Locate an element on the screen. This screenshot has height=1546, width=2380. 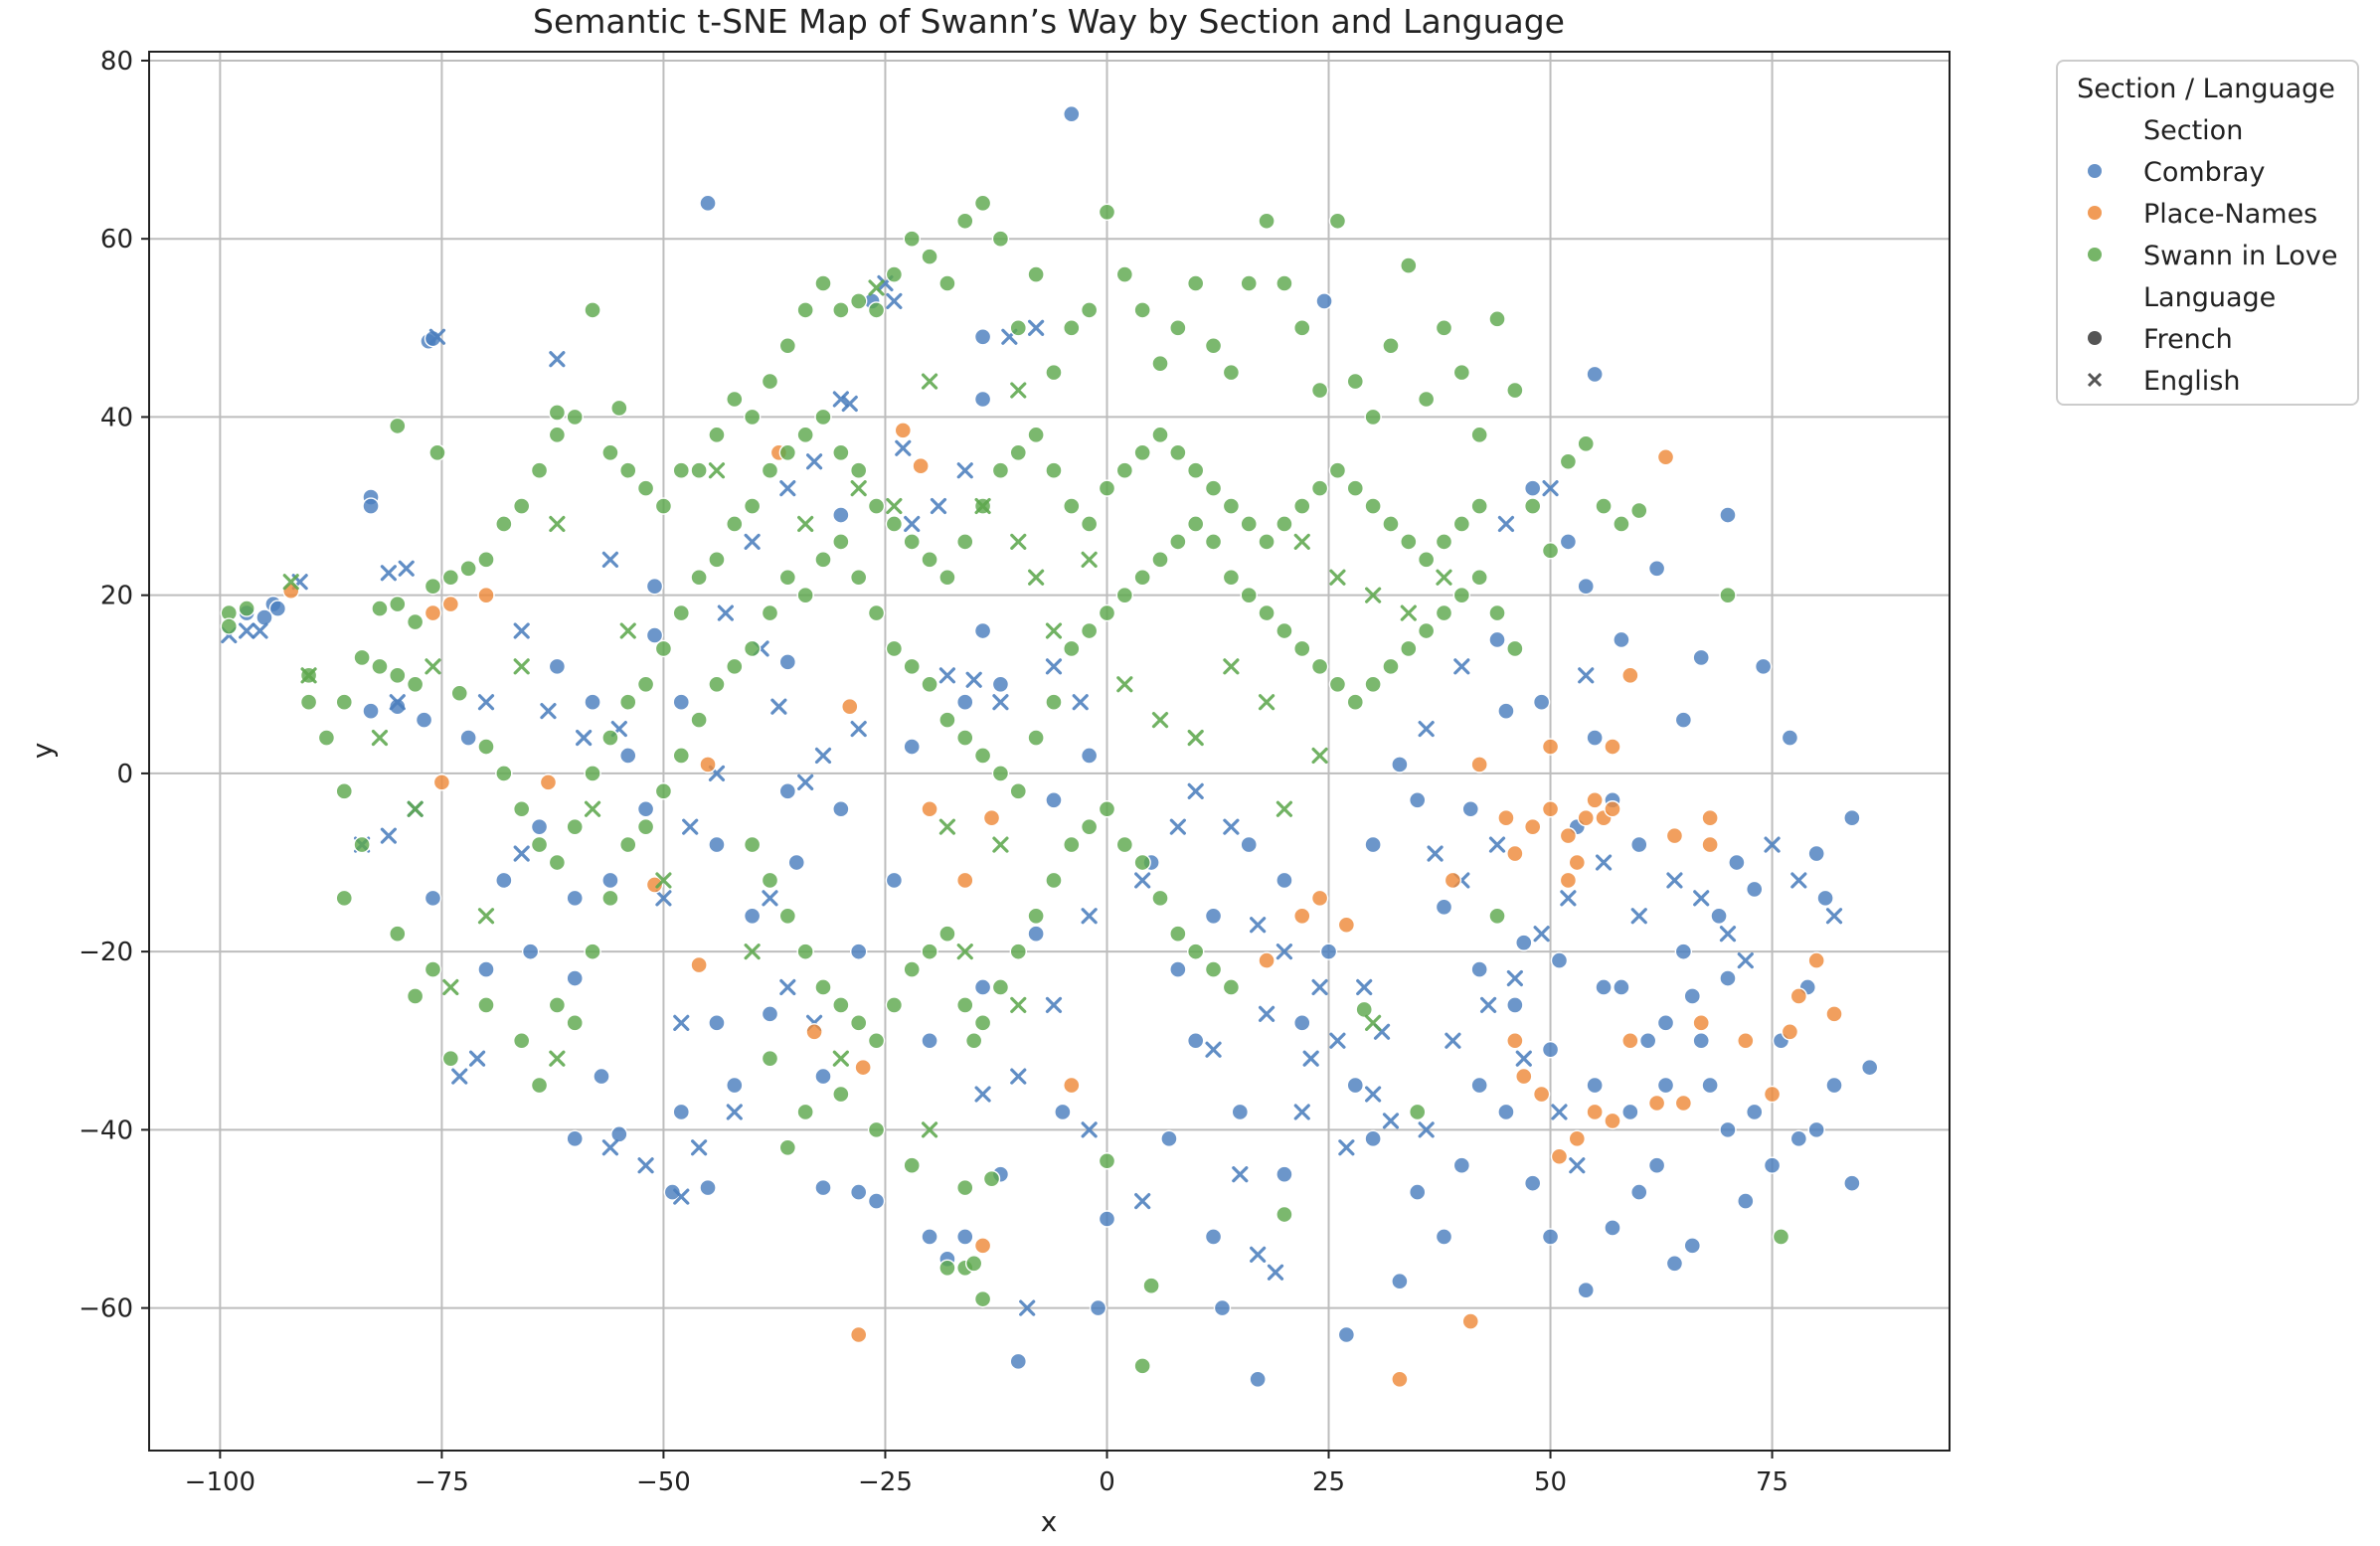
y-tick-label: −20 is located at coordinates (106, 953).